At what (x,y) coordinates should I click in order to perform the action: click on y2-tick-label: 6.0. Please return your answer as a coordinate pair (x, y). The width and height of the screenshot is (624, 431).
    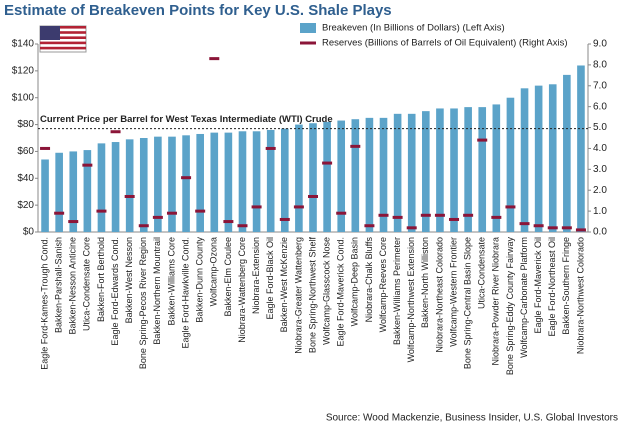
    Looking at the image, I should click on (600, 106).